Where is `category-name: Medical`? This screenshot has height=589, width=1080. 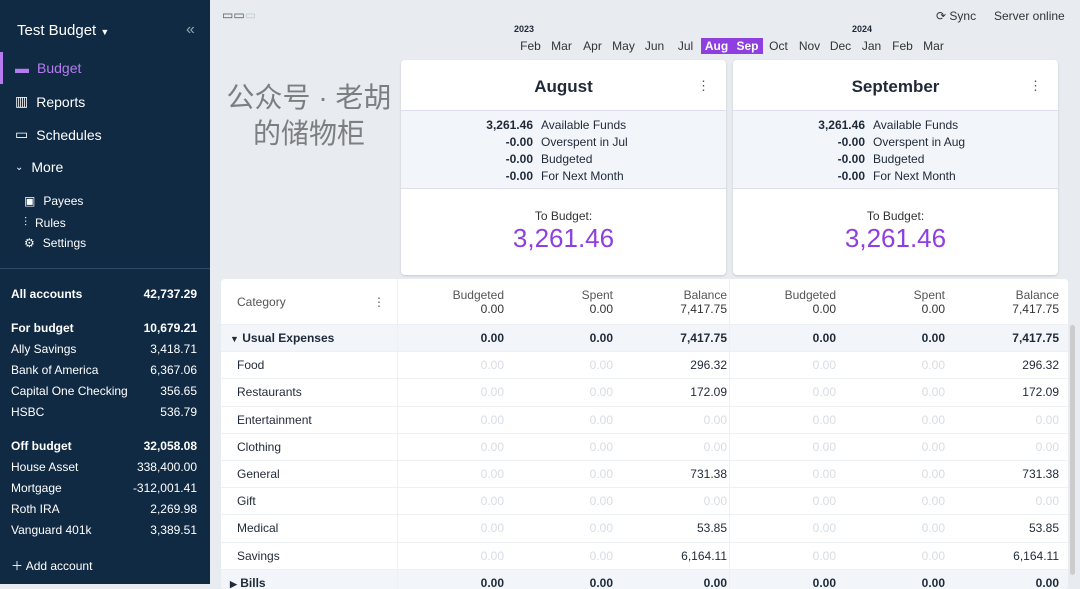 category-name: Medical is located at coordinates (258, 528).